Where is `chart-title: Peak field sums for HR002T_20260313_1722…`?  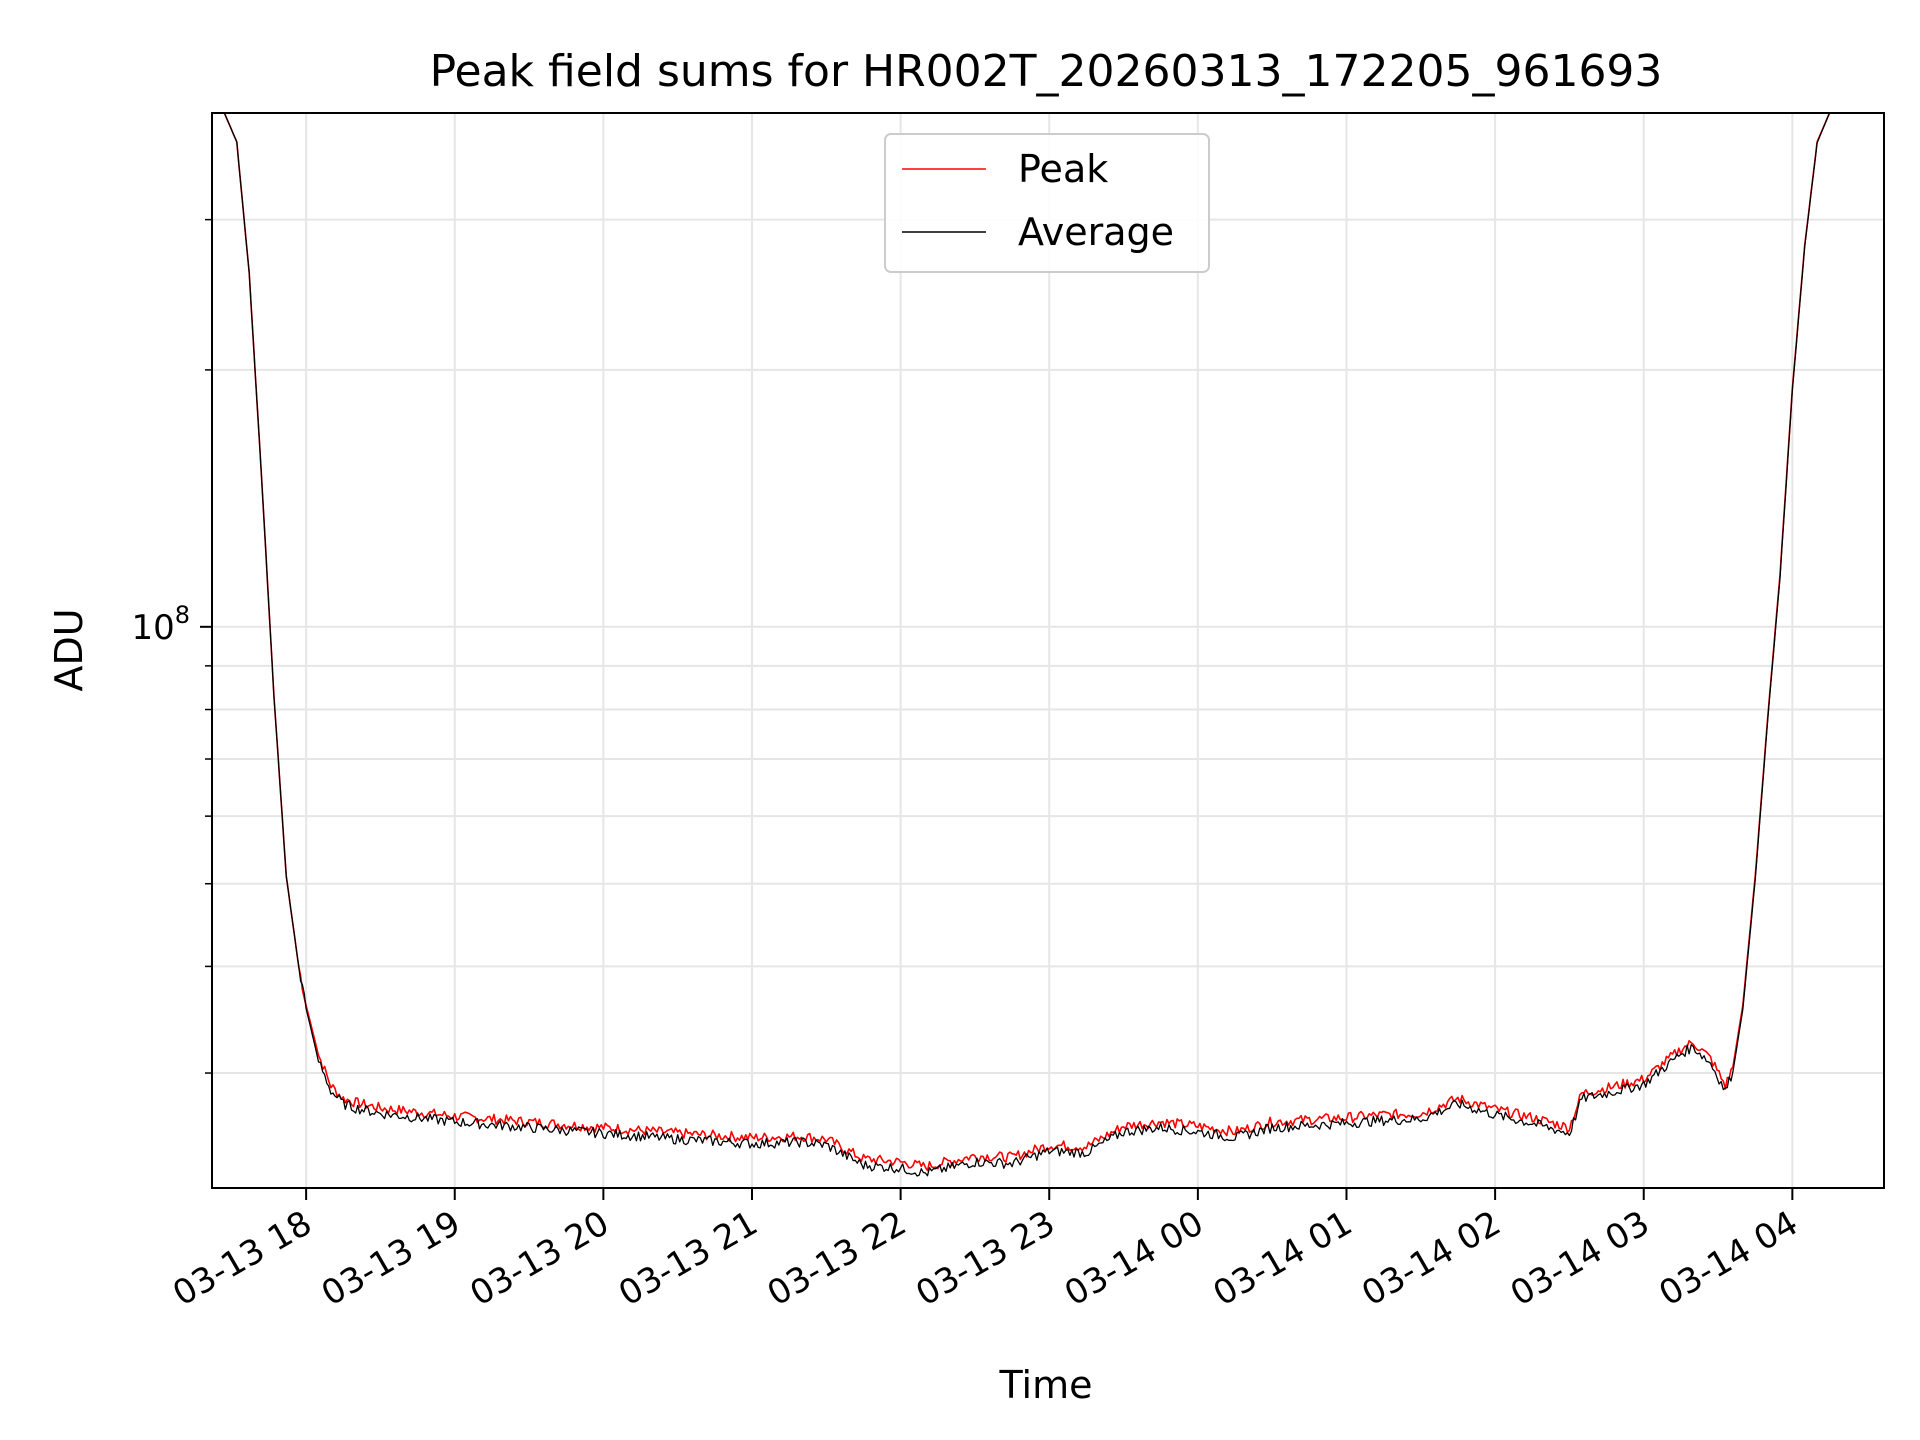 chart-title: Peak field sums for HR002T_20260313_1722… is located at coordinates (1046, 71).